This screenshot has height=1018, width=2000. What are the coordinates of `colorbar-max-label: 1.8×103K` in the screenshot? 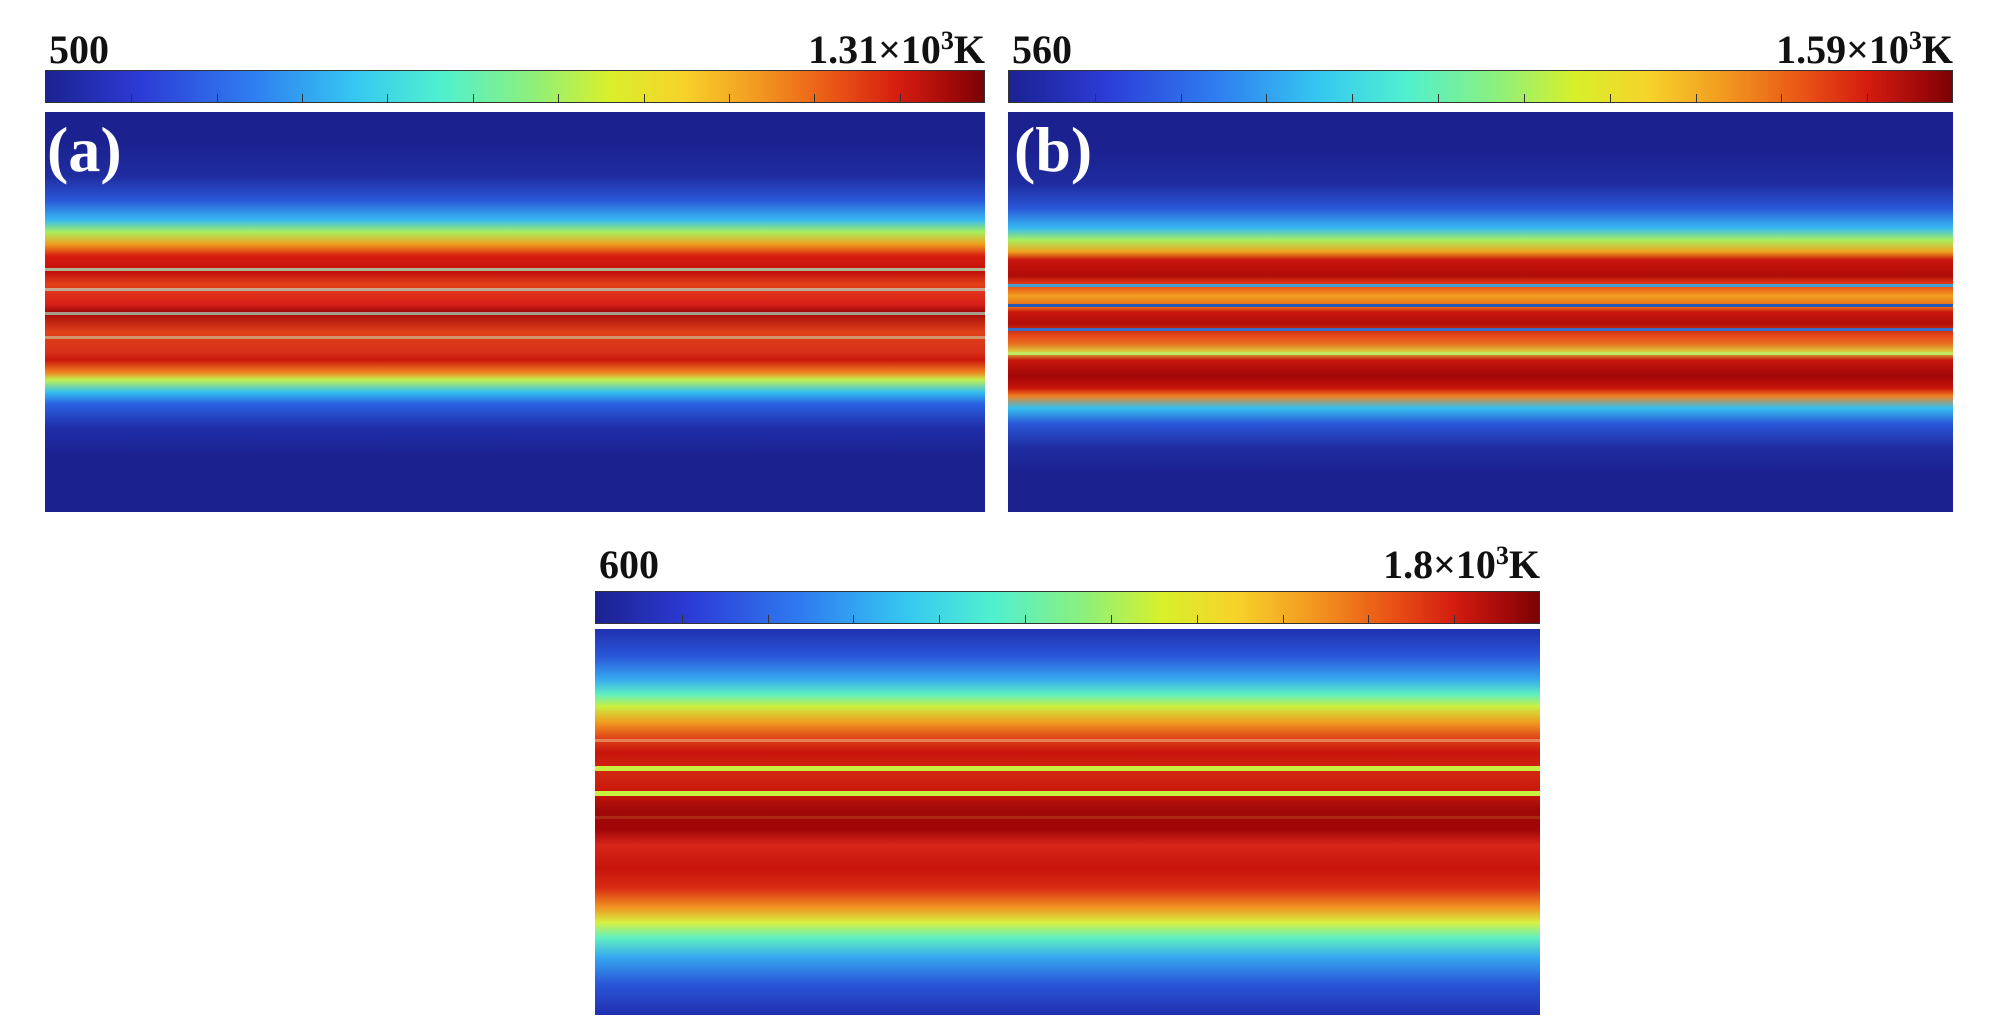 It's located at (1461, 564).